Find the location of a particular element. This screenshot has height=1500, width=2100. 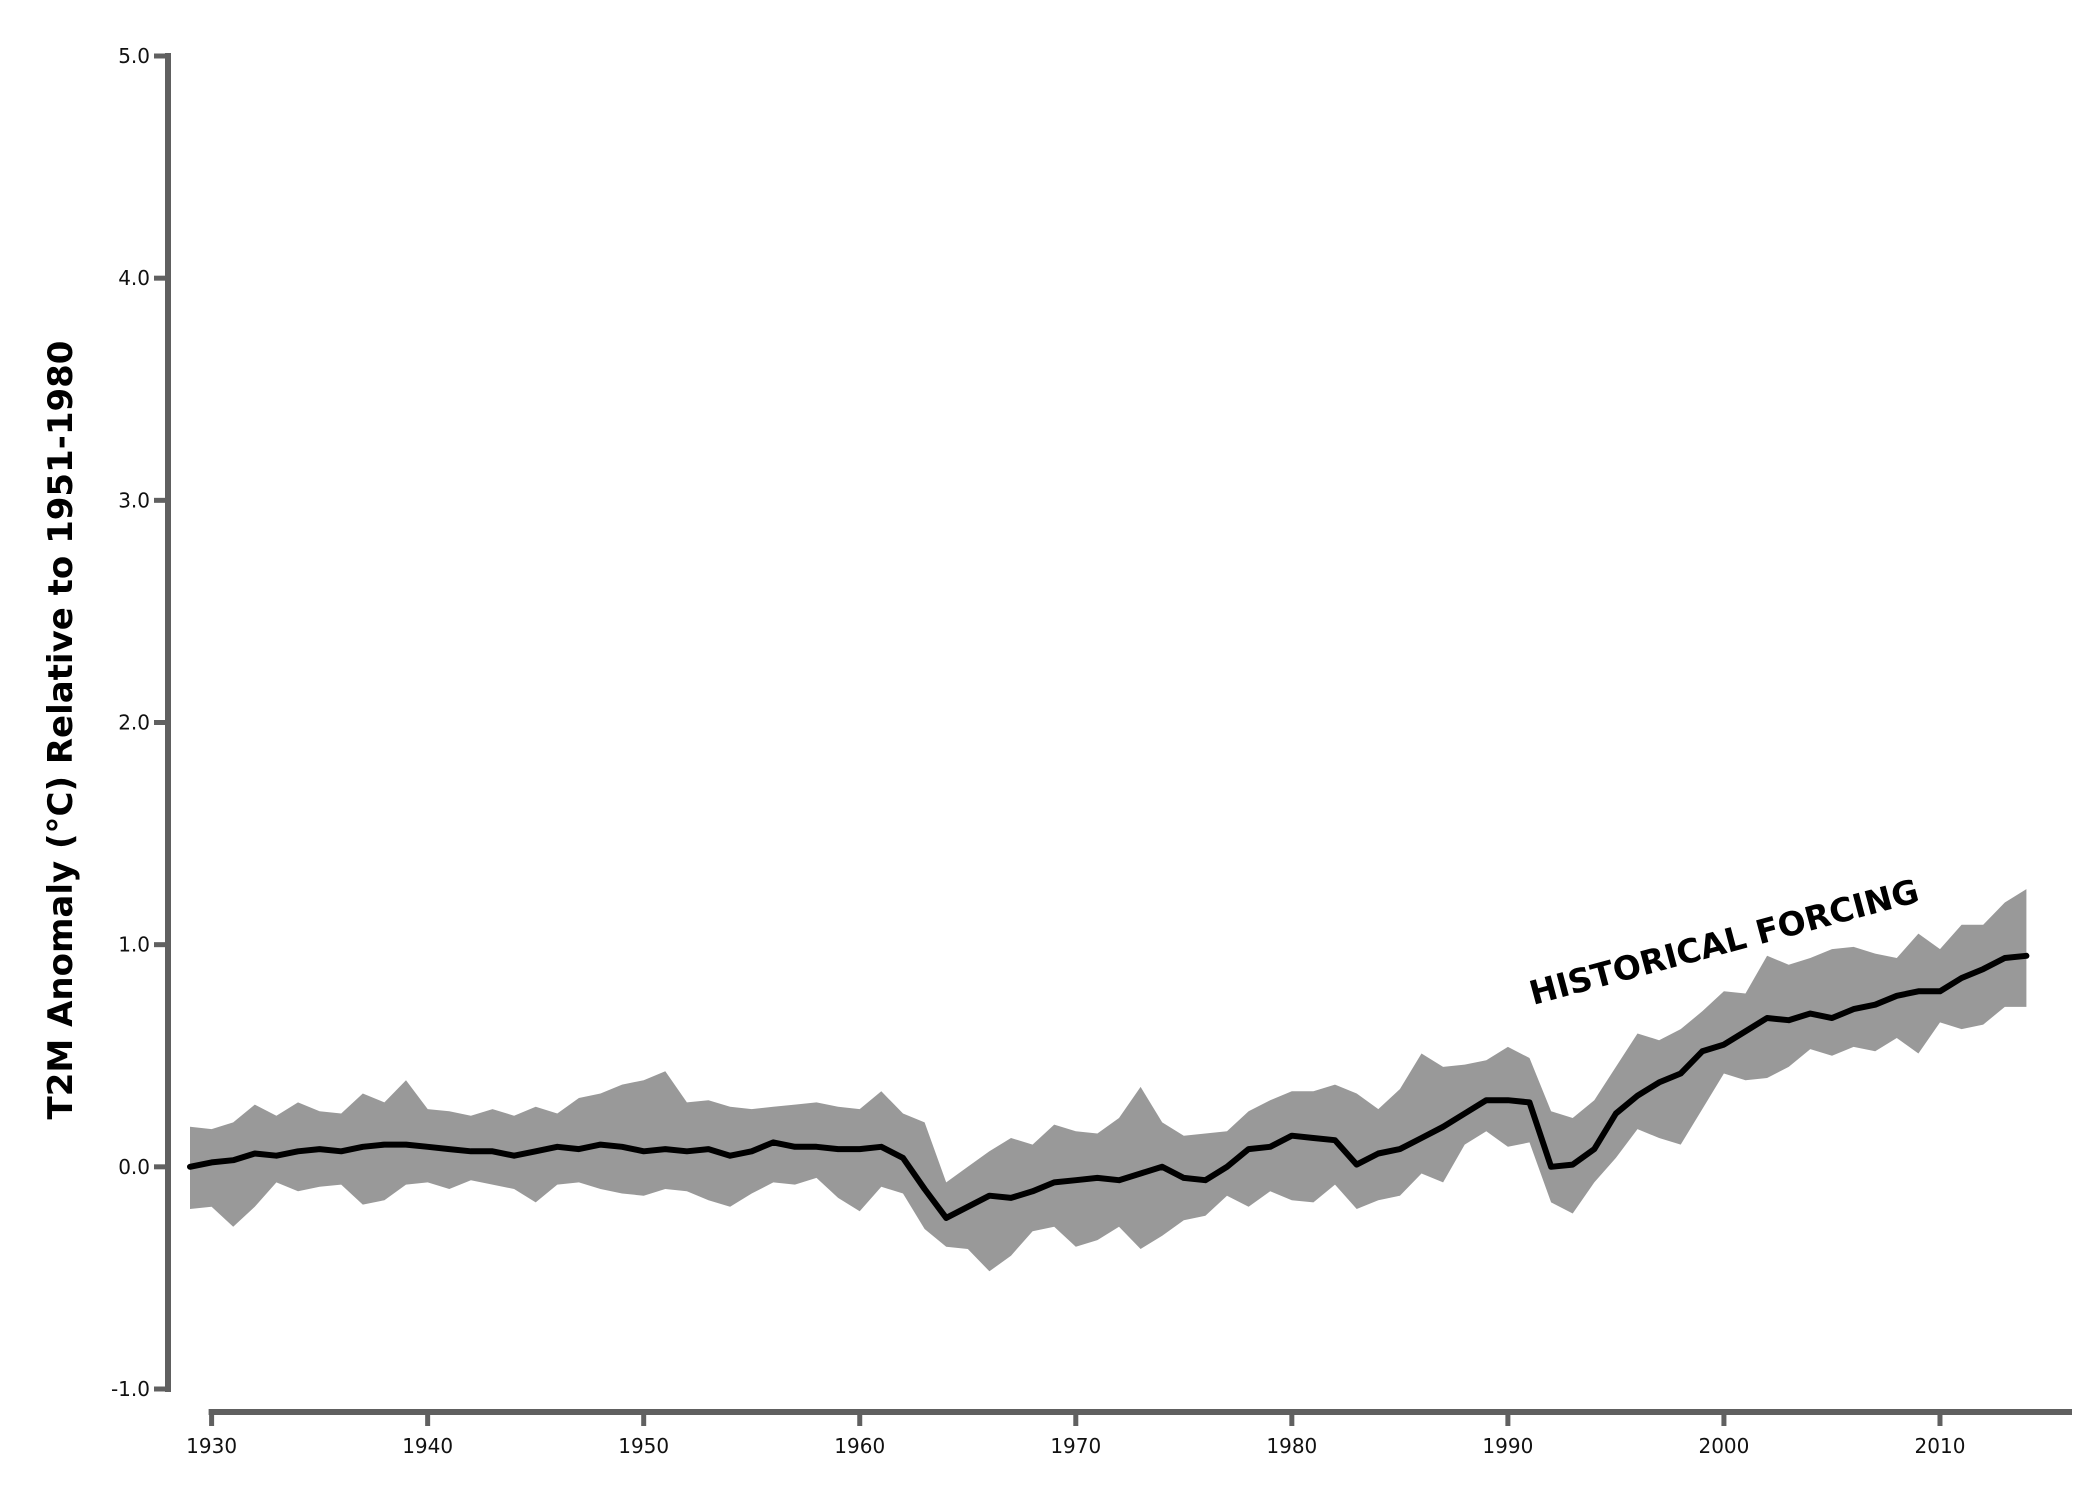

y-tick-label: 3.0 is located at coordinates (134, 500).